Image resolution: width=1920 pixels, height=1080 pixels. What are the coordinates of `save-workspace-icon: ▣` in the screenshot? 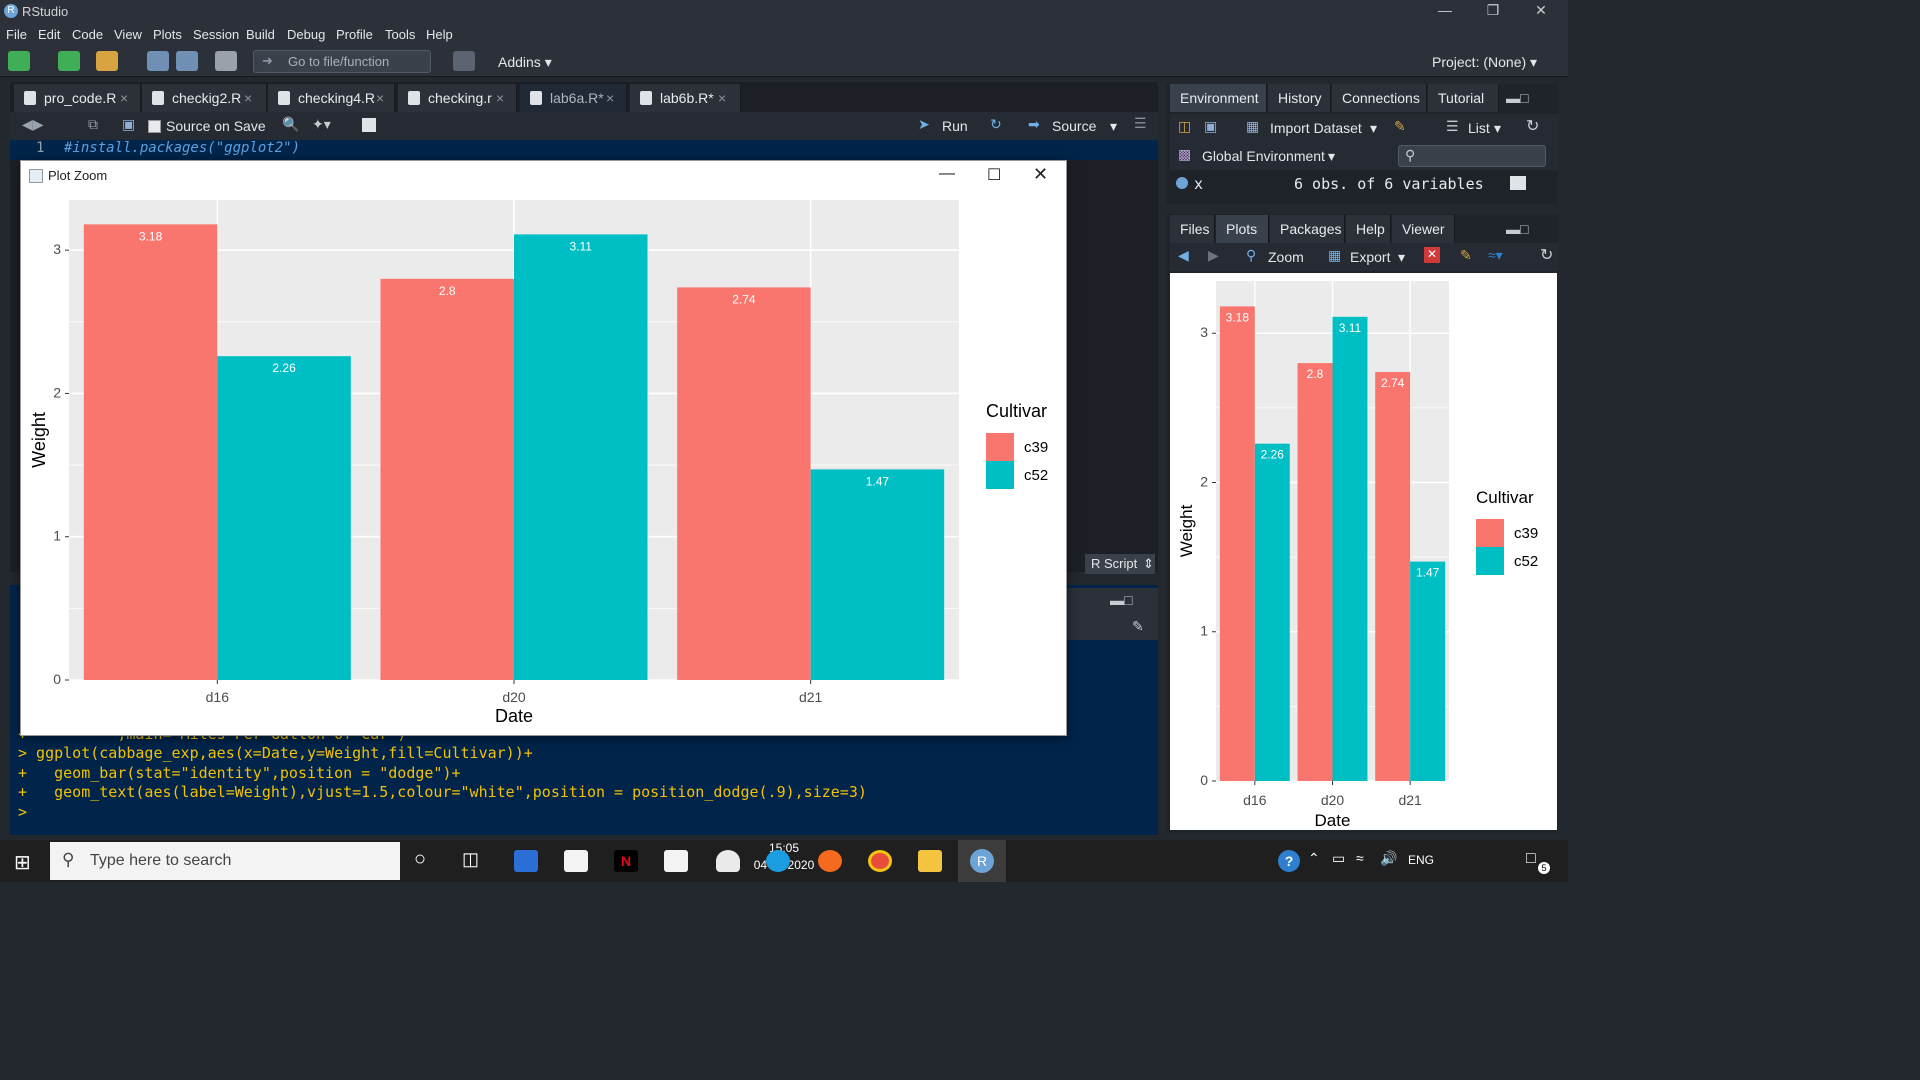 It's located at (1211, 126).